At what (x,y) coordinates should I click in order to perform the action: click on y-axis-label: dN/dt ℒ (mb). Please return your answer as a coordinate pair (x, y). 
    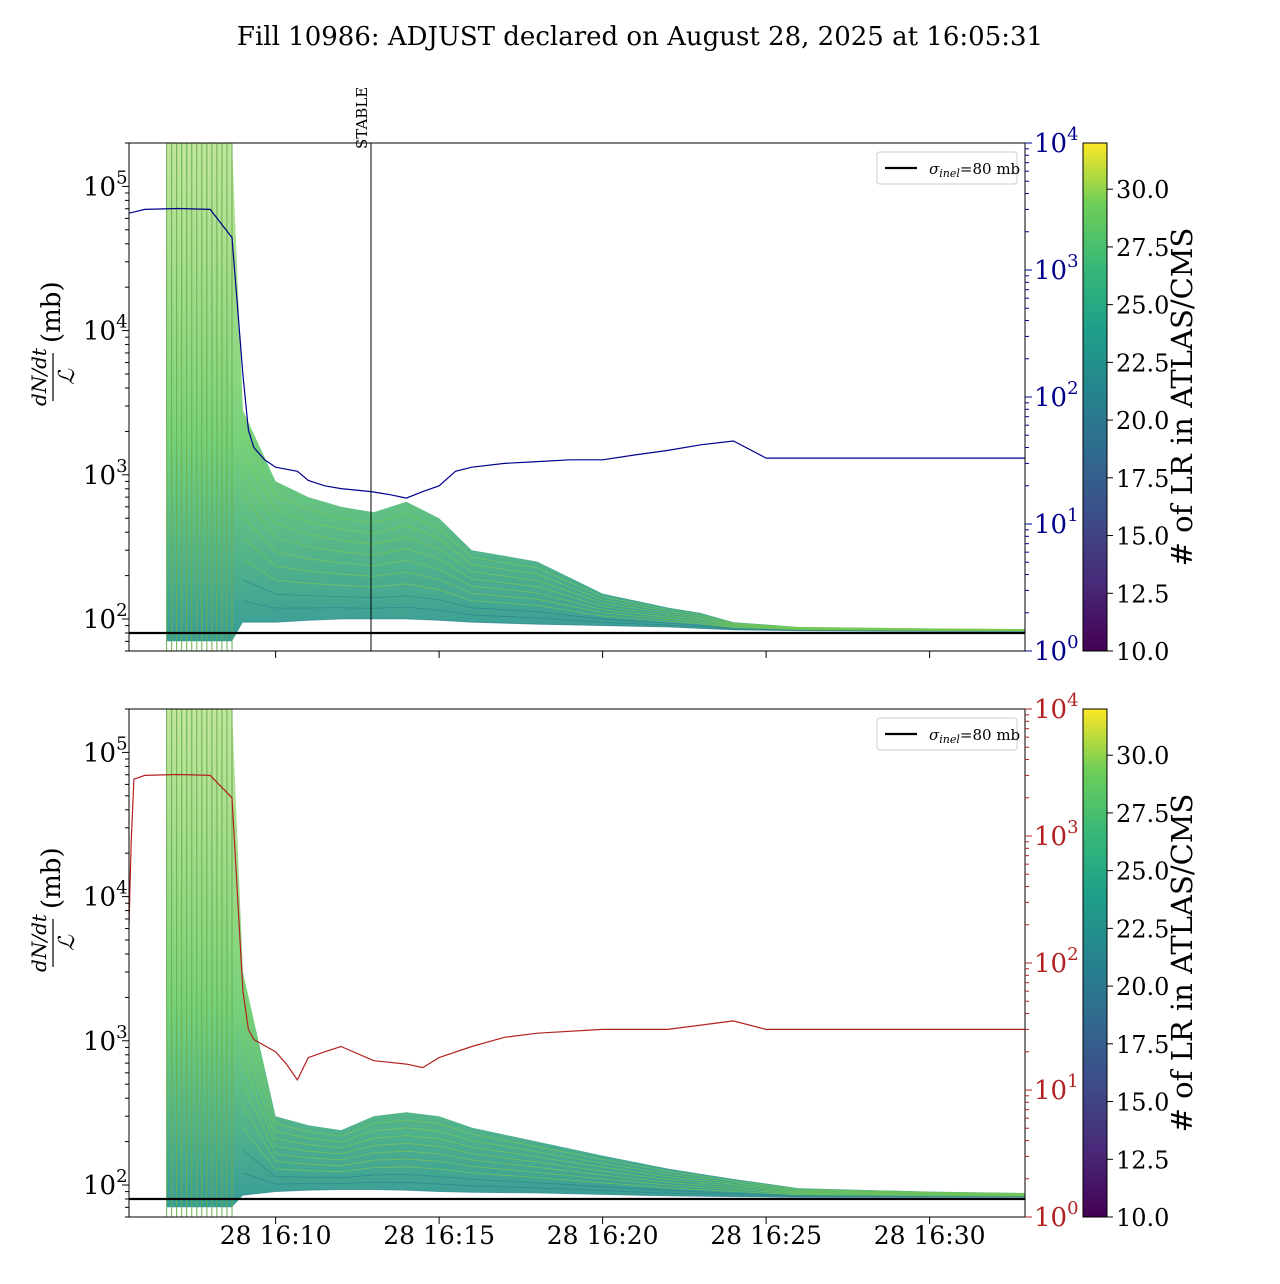
    Looking at the image, I should click on (53, 909).